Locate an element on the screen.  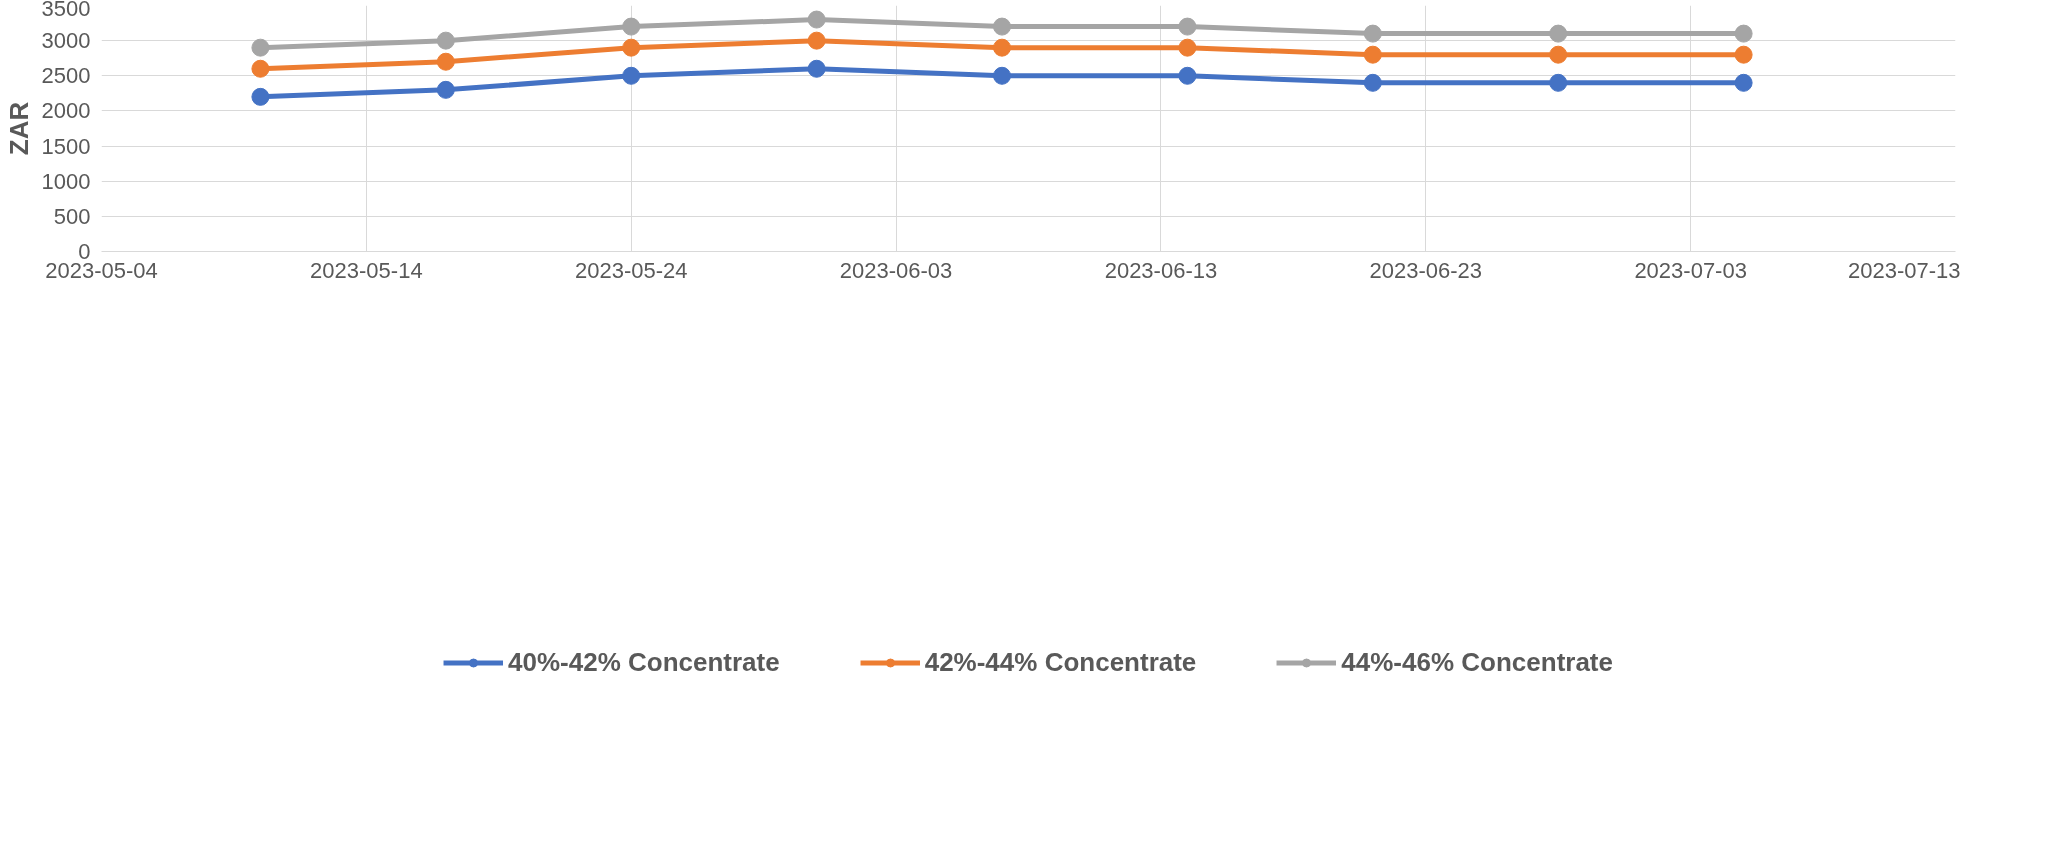
y-axis-title: ZAR is located at coordinates (18, 128).